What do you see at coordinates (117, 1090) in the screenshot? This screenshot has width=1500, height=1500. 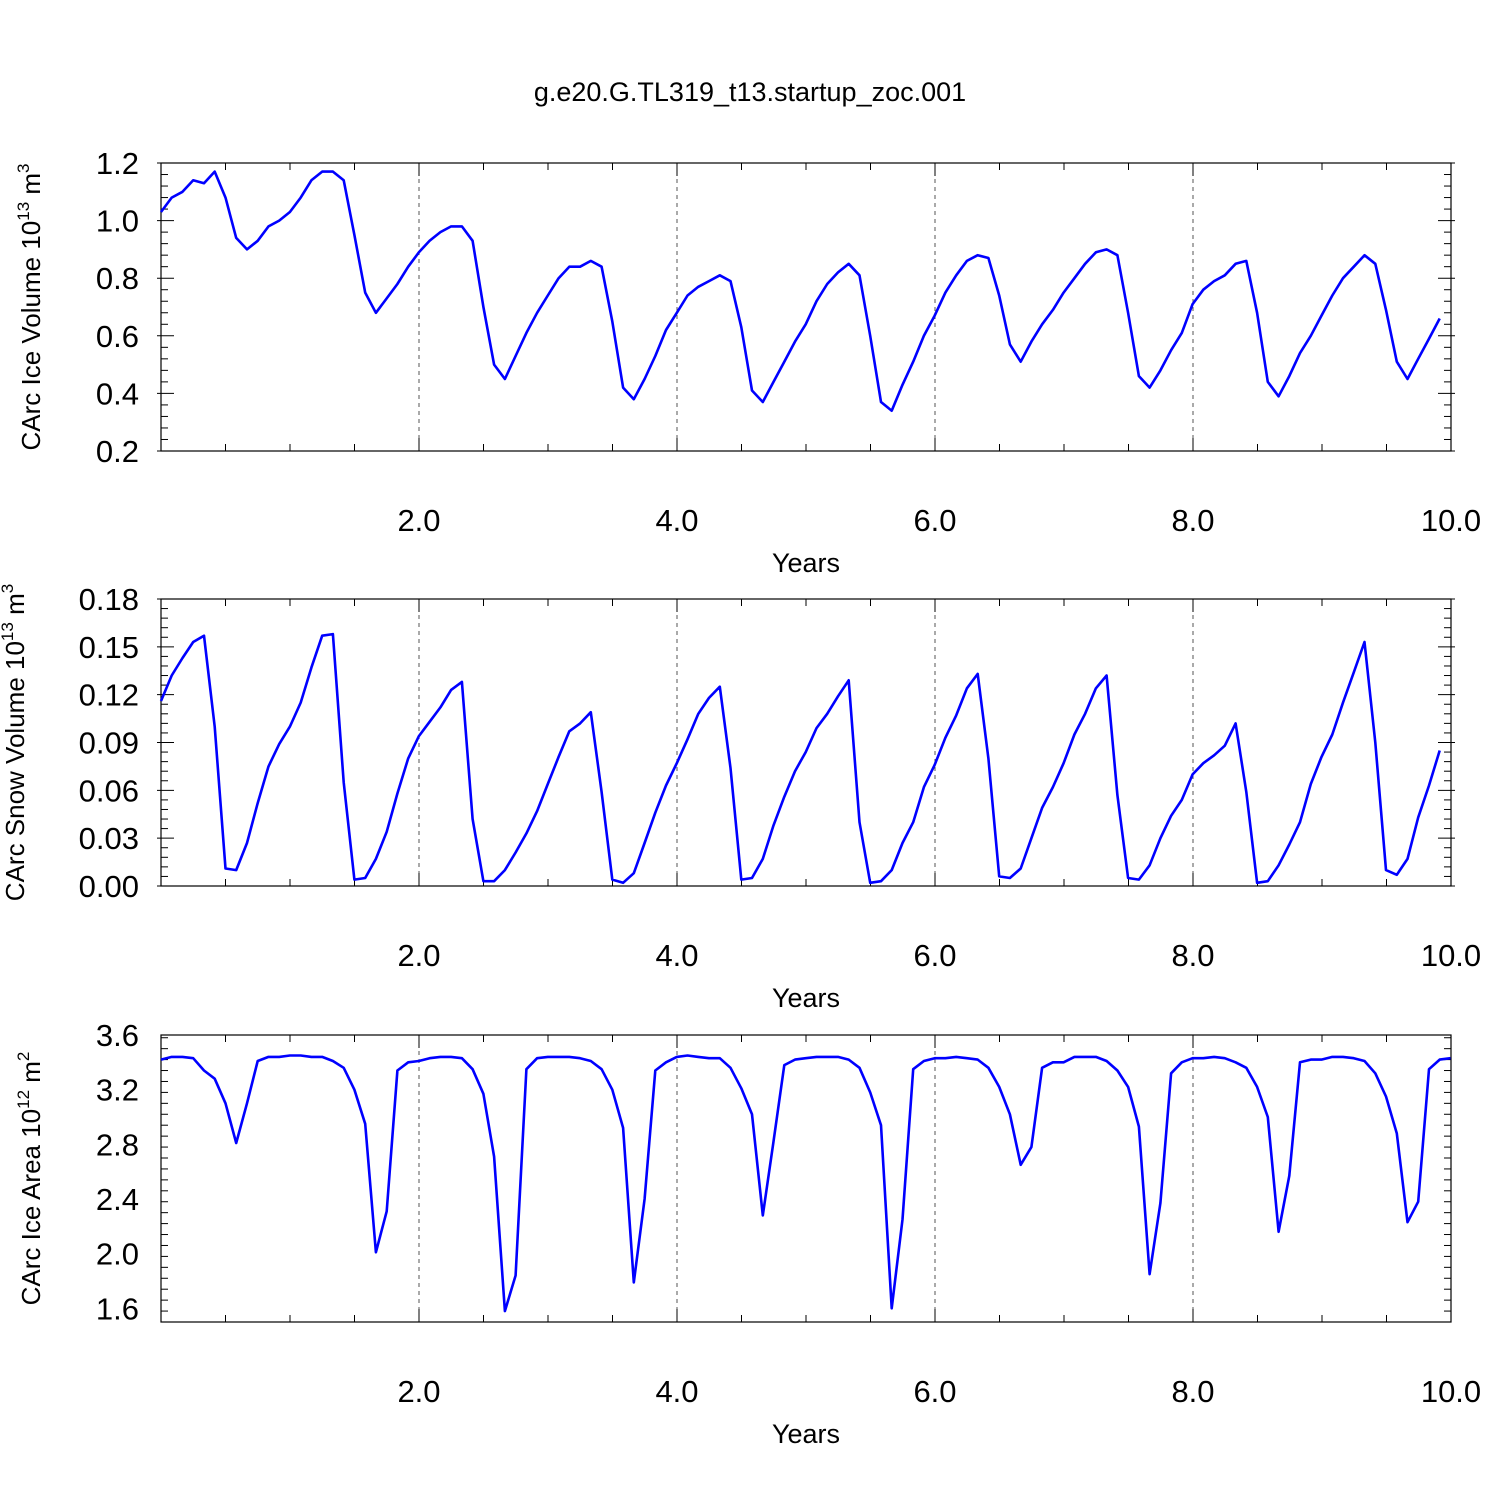 I see `y-tick-label: 3.2` at bounding box center [117, 1090].